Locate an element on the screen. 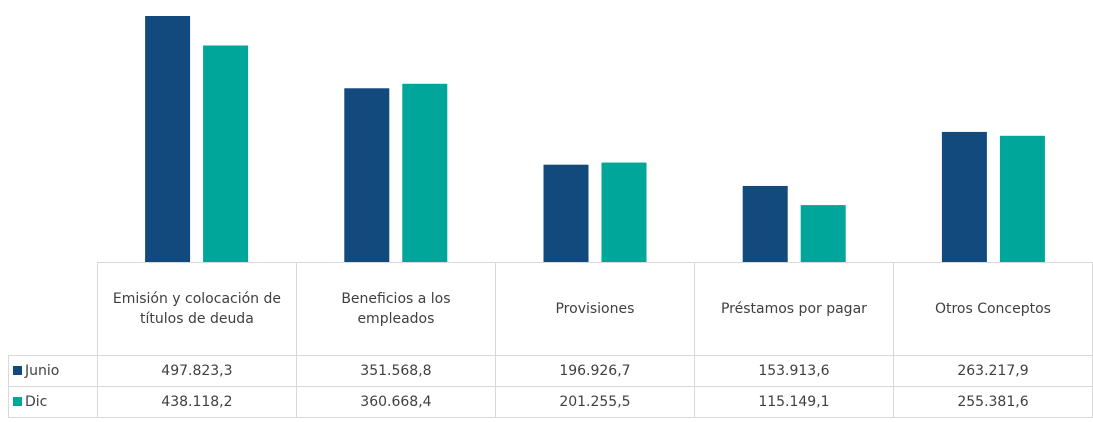 The height and width of the screenshot is (422, 1093). value-cell: 438.118,2 is located at coordinates (196, 402).